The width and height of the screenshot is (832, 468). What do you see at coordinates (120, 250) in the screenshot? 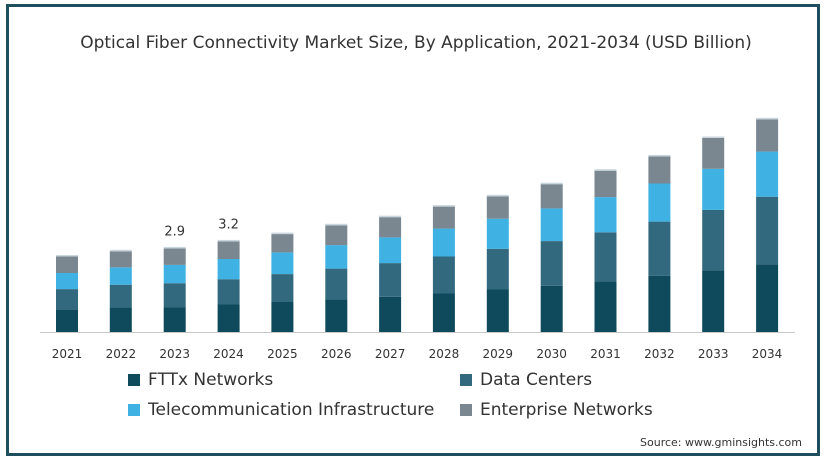
I see `bar-cap-2022` at bounding box center [120, 250].